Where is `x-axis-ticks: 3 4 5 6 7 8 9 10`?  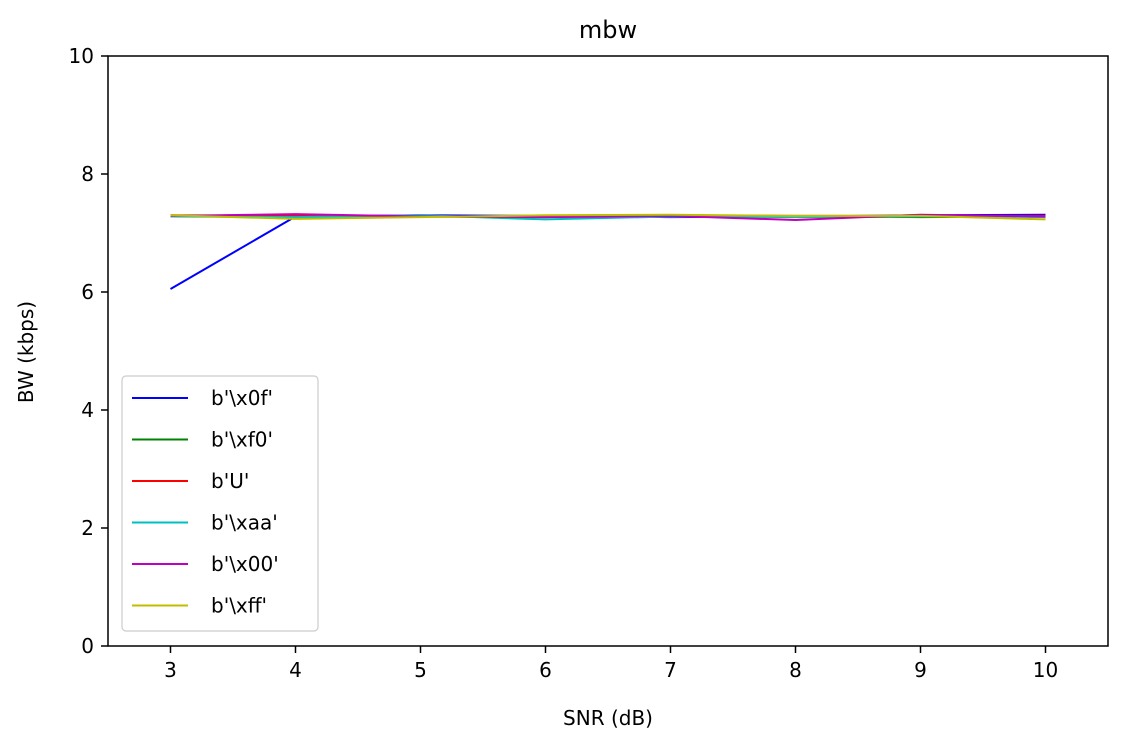
x-axis-ticks: 3 4 5 6 7 8 9 10 is located at coordinates (611, 664).